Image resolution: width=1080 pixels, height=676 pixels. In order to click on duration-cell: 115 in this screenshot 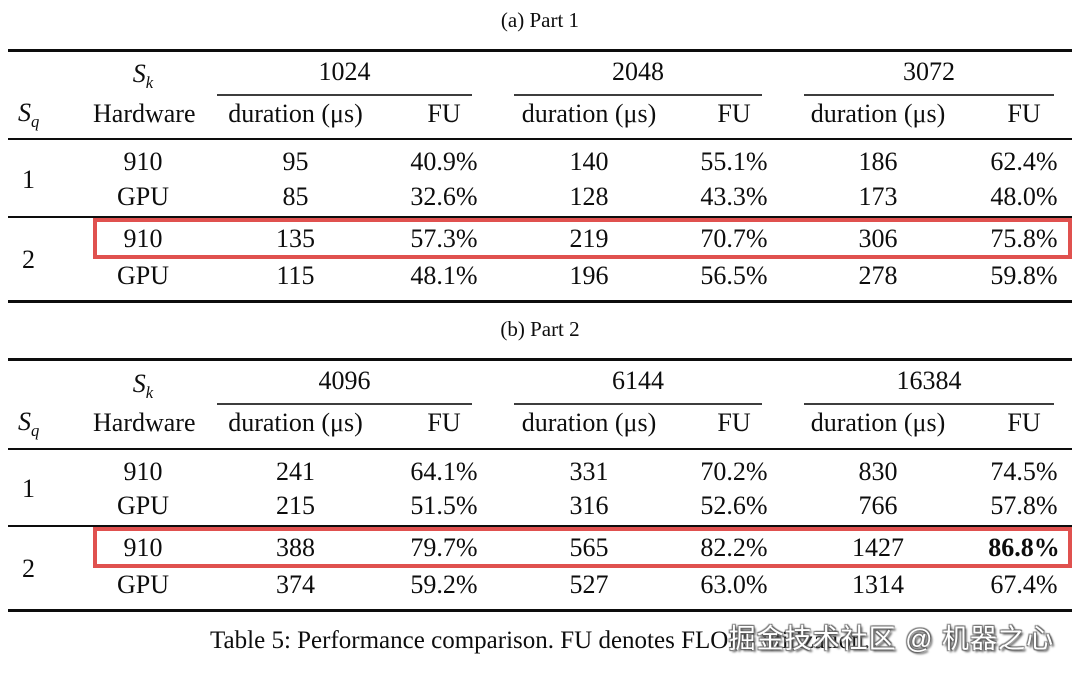, I will do `click(295, 275)`.